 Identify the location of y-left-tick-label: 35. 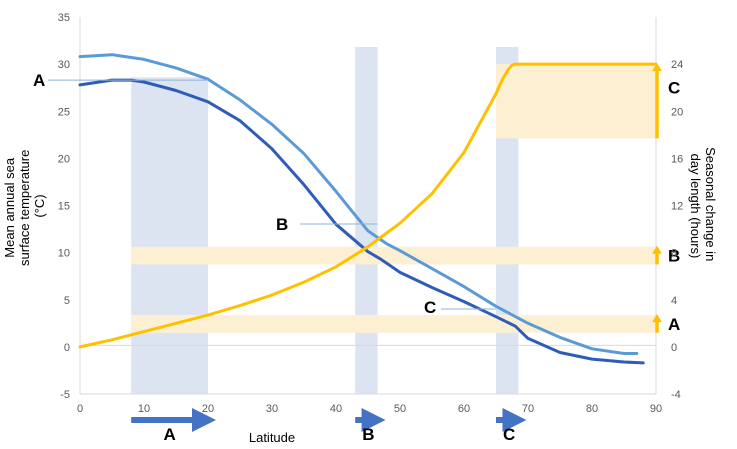
(64, 18).